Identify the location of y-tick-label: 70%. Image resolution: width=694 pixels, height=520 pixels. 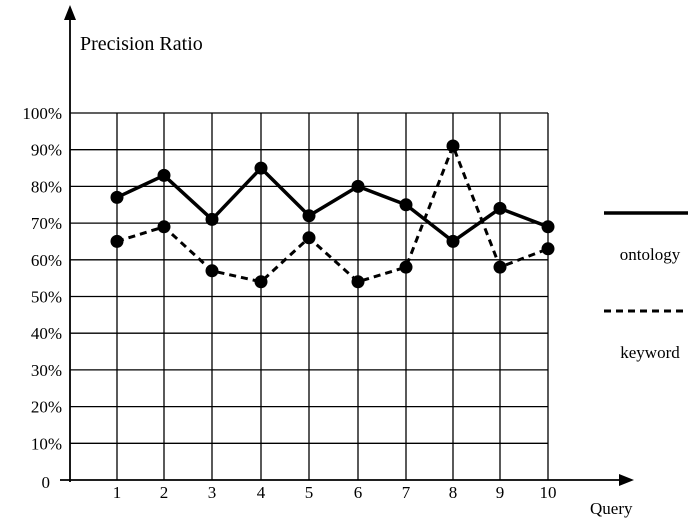
(46, 223).